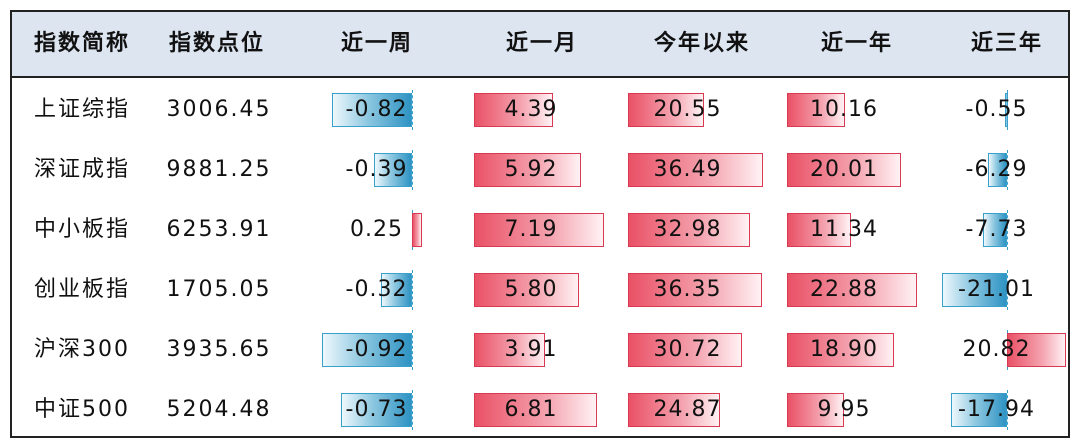 The height and width of the screenshot is (448, 1080). What do you see at coordinates (844, 349) in the screenshot?
I see `return-value: 18.90` at bounding box center [844, 349].